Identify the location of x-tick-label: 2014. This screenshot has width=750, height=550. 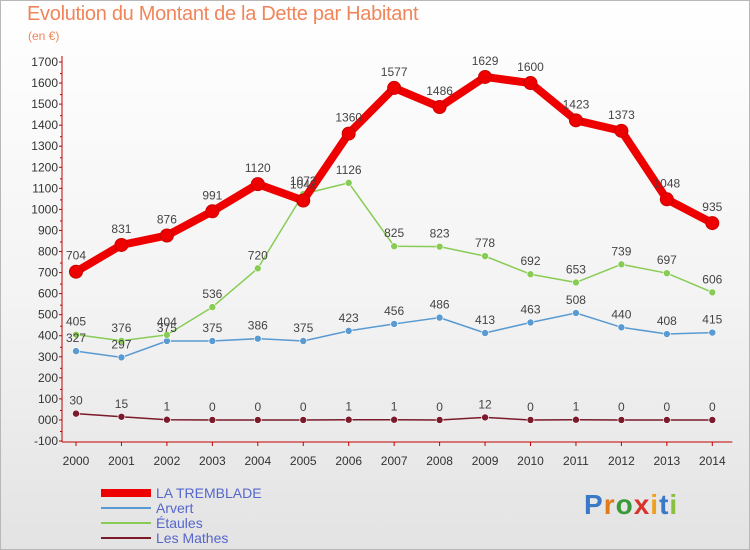
(712, 461).